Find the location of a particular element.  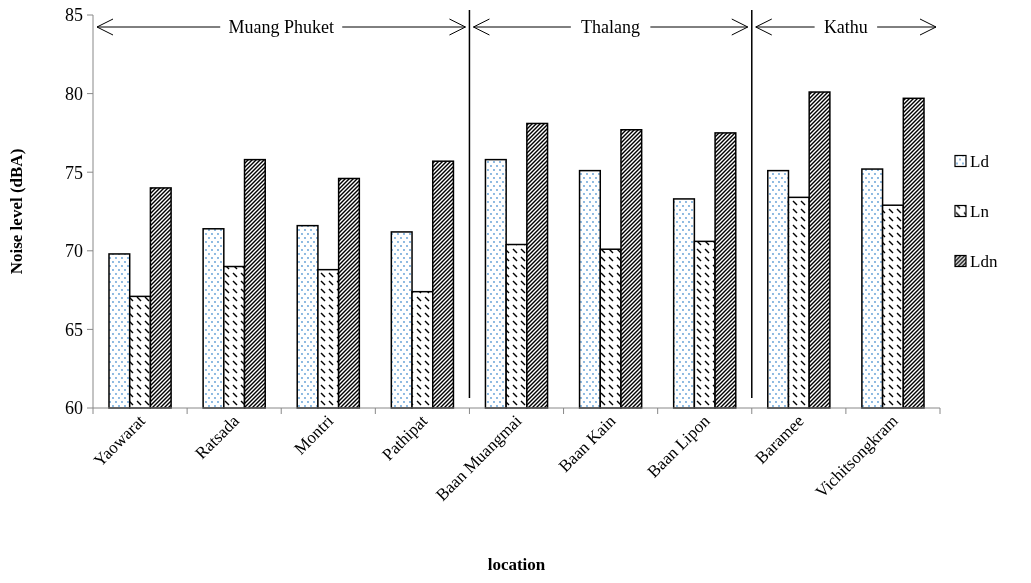

y-tick-label: 75 is located at coordinates (74, 172).